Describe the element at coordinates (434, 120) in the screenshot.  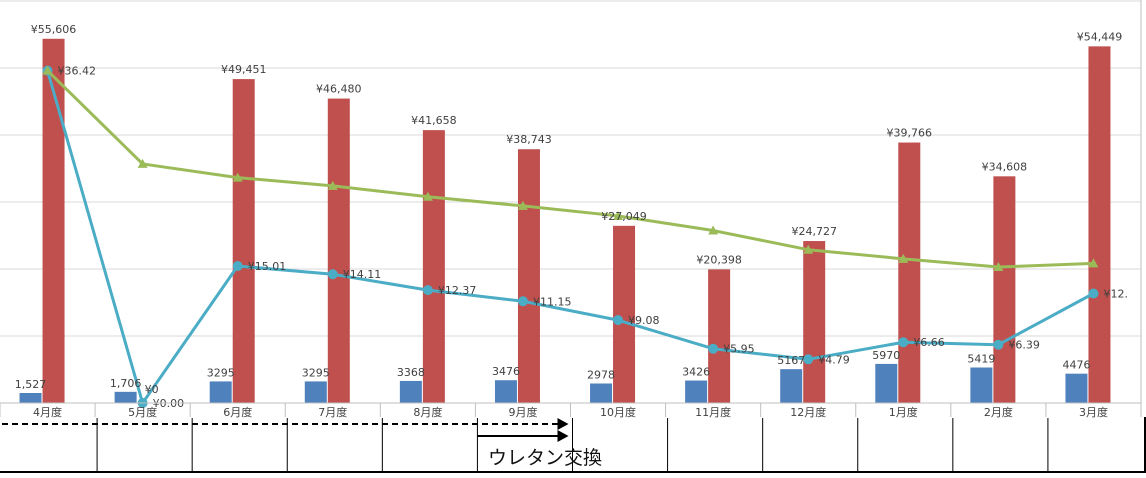
I see `bar-red-label: ¥41,658` at that location.